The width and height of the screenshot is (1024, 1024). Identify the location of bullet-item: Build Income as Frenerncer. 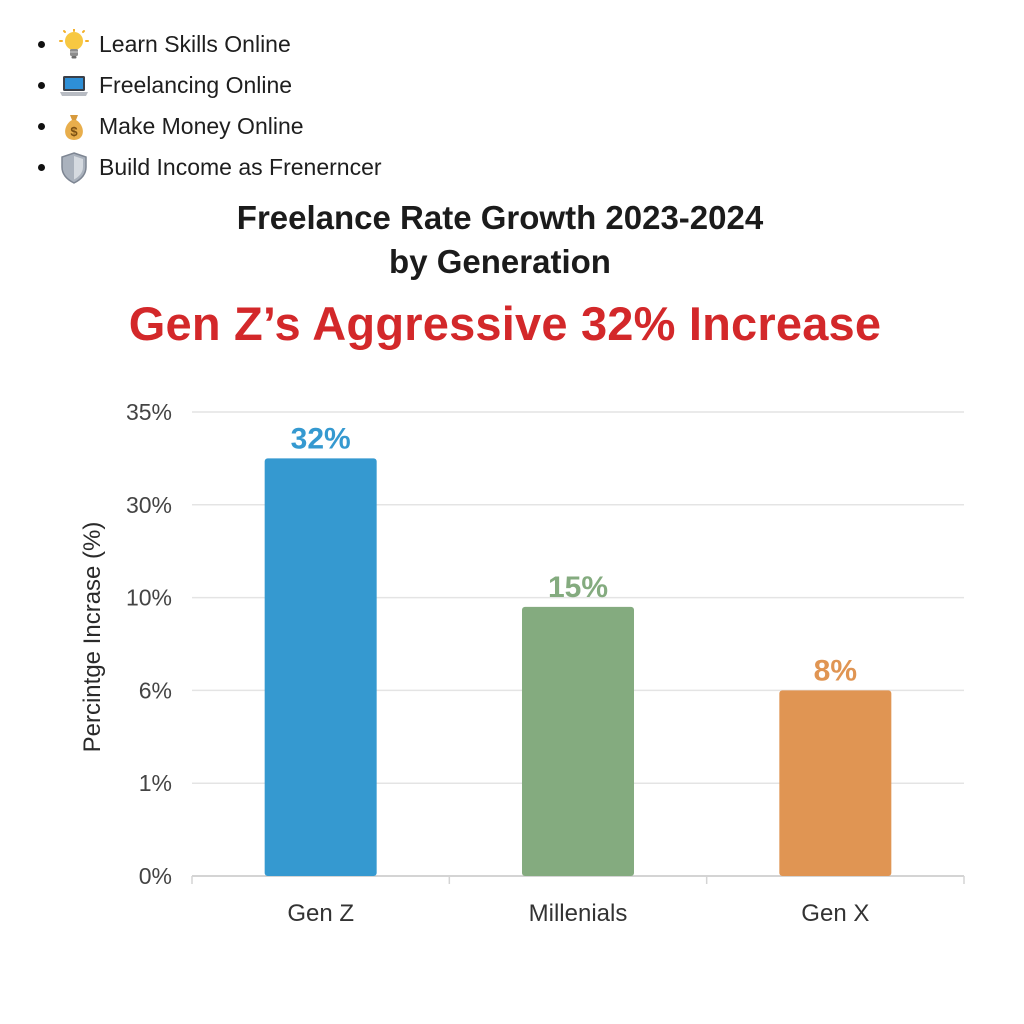
(210, 167).